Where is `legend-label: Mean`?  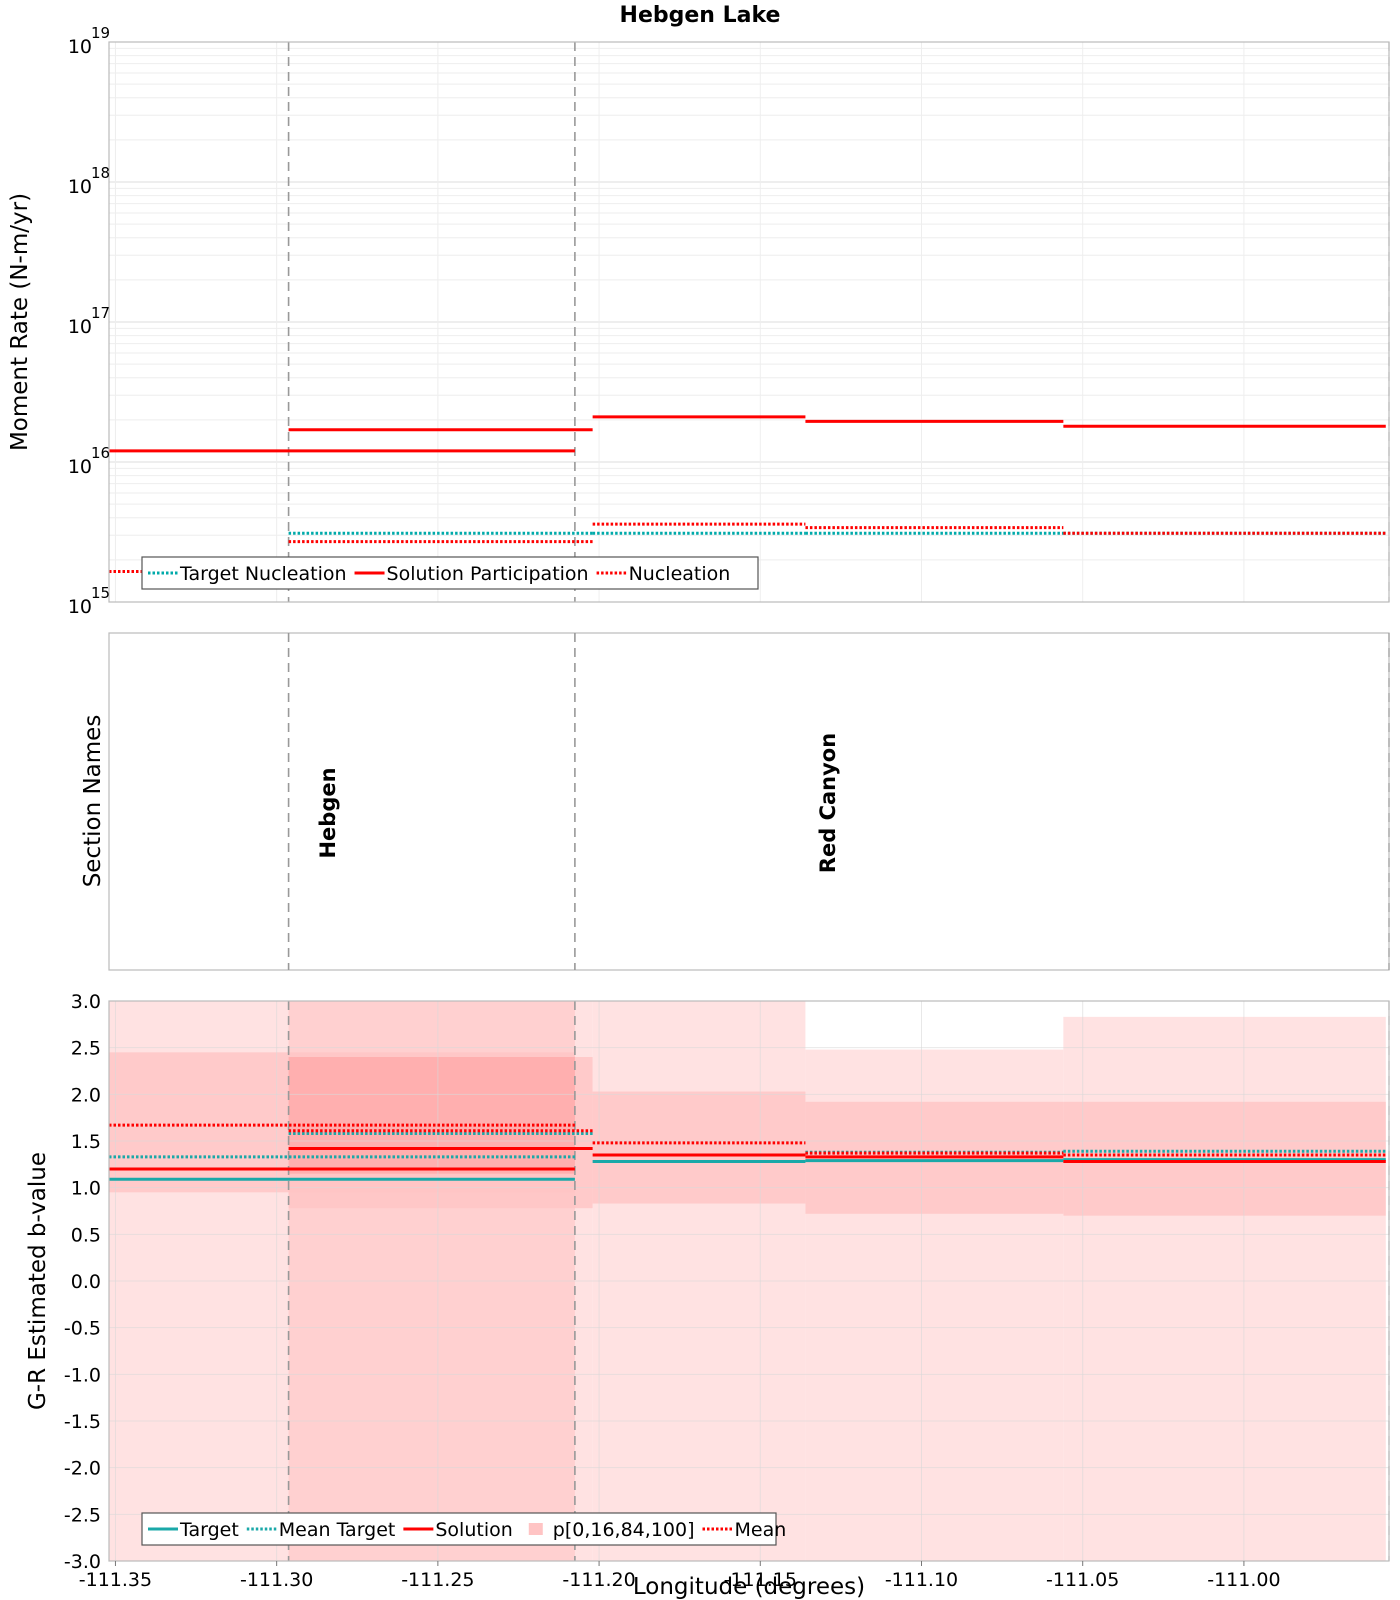
legend-label: Mean is located at coordinates (761, 1530).